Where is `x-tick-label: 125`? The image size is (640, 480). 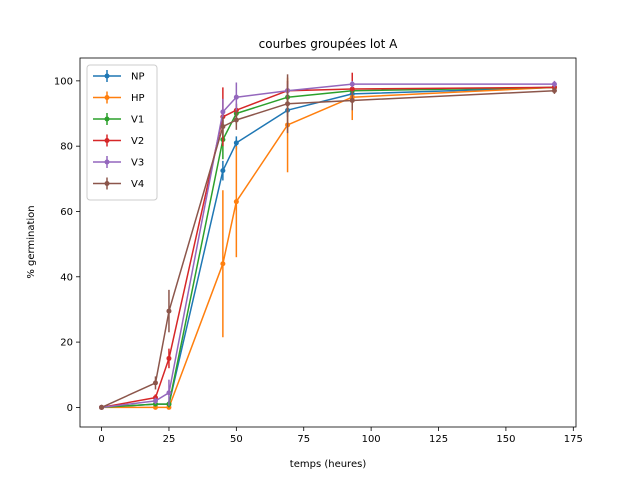
x-tick-label: 125 is located at coordinates (438, 439).